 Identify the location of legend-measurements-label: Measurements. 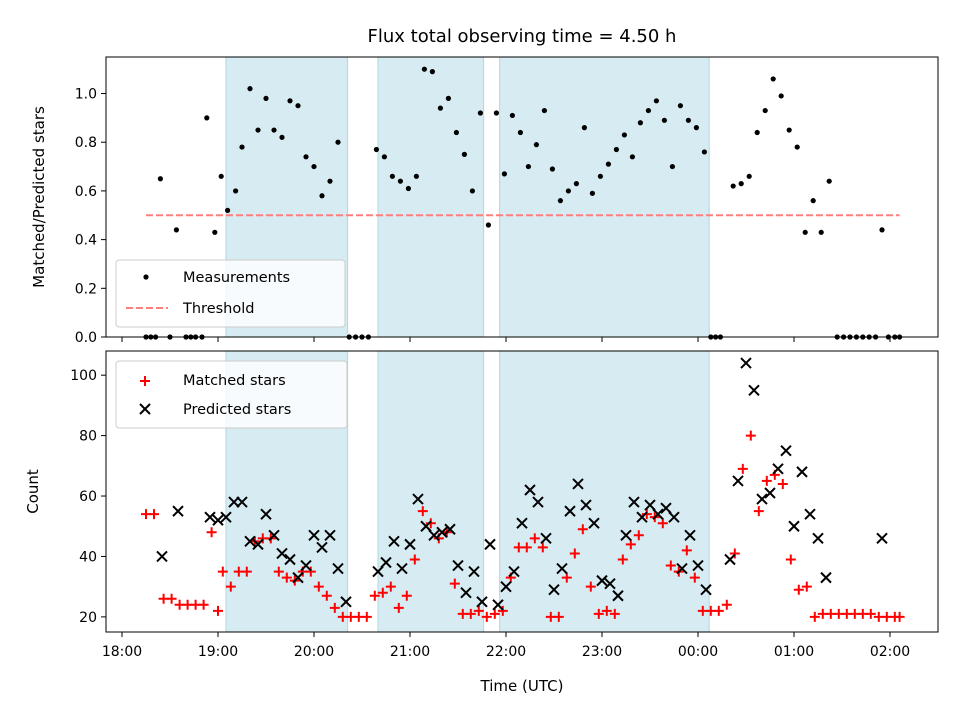
(236, 278).